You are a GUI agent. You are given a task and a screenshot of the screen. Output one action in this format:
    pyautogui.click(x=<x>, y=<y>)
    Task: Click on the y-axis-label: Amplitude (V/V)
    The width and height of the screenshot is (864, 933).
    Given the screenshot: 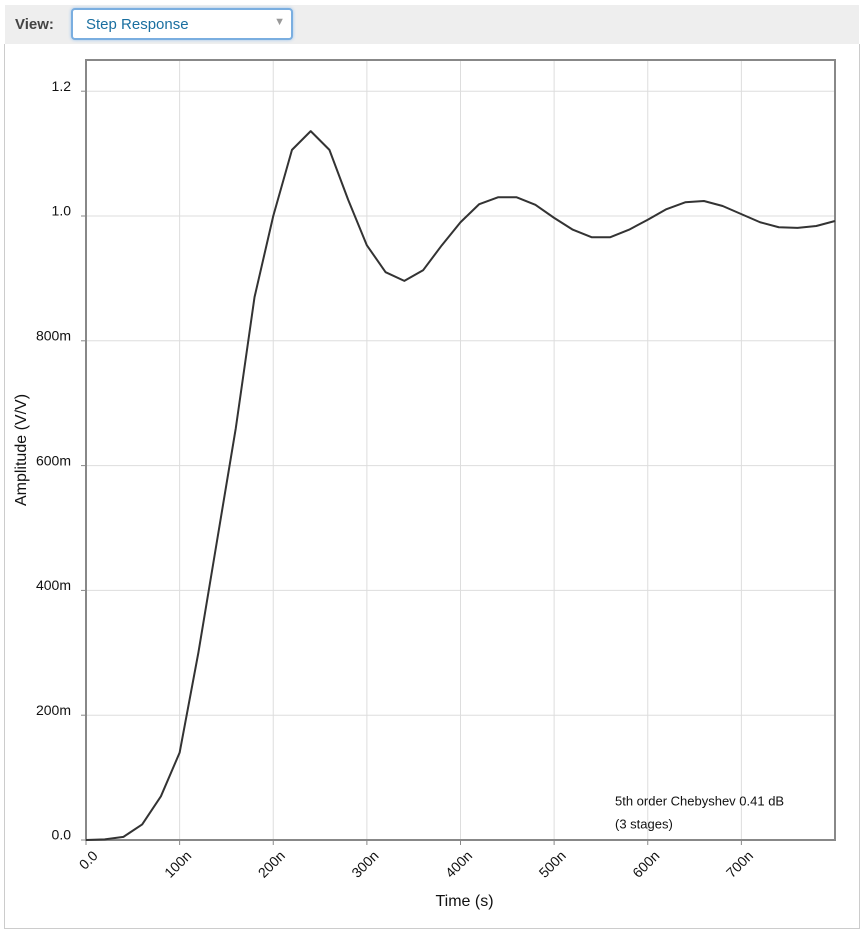 What is the action you would take?
    pyautogui.click(x=21, y=450)
    